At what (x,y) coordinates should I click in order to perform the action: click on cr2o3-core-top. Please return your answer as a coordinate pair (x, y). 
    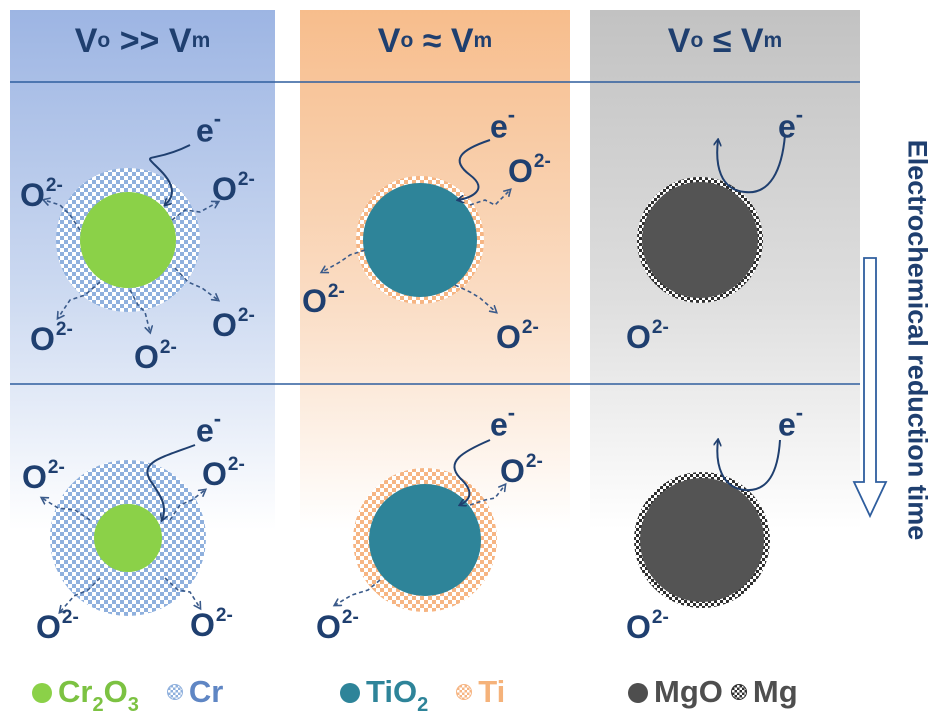
    Looking at the image, I should click on (128, 240).